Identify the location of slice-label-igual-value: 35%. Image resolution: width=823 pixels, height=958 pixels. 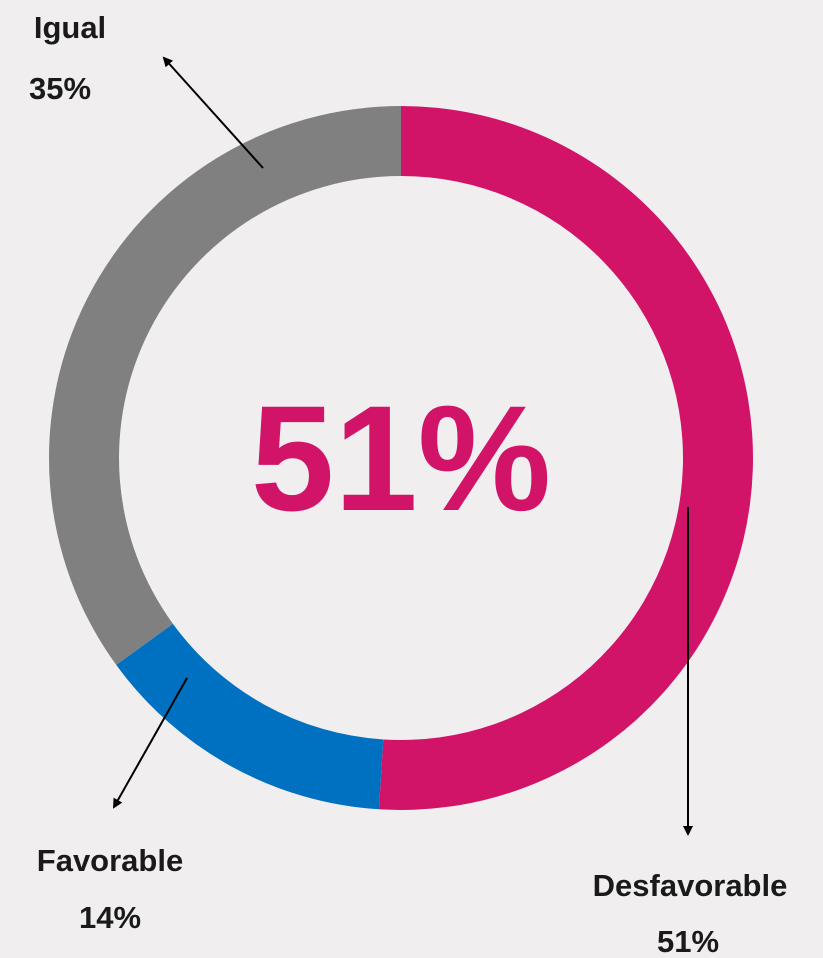
(60, 88).